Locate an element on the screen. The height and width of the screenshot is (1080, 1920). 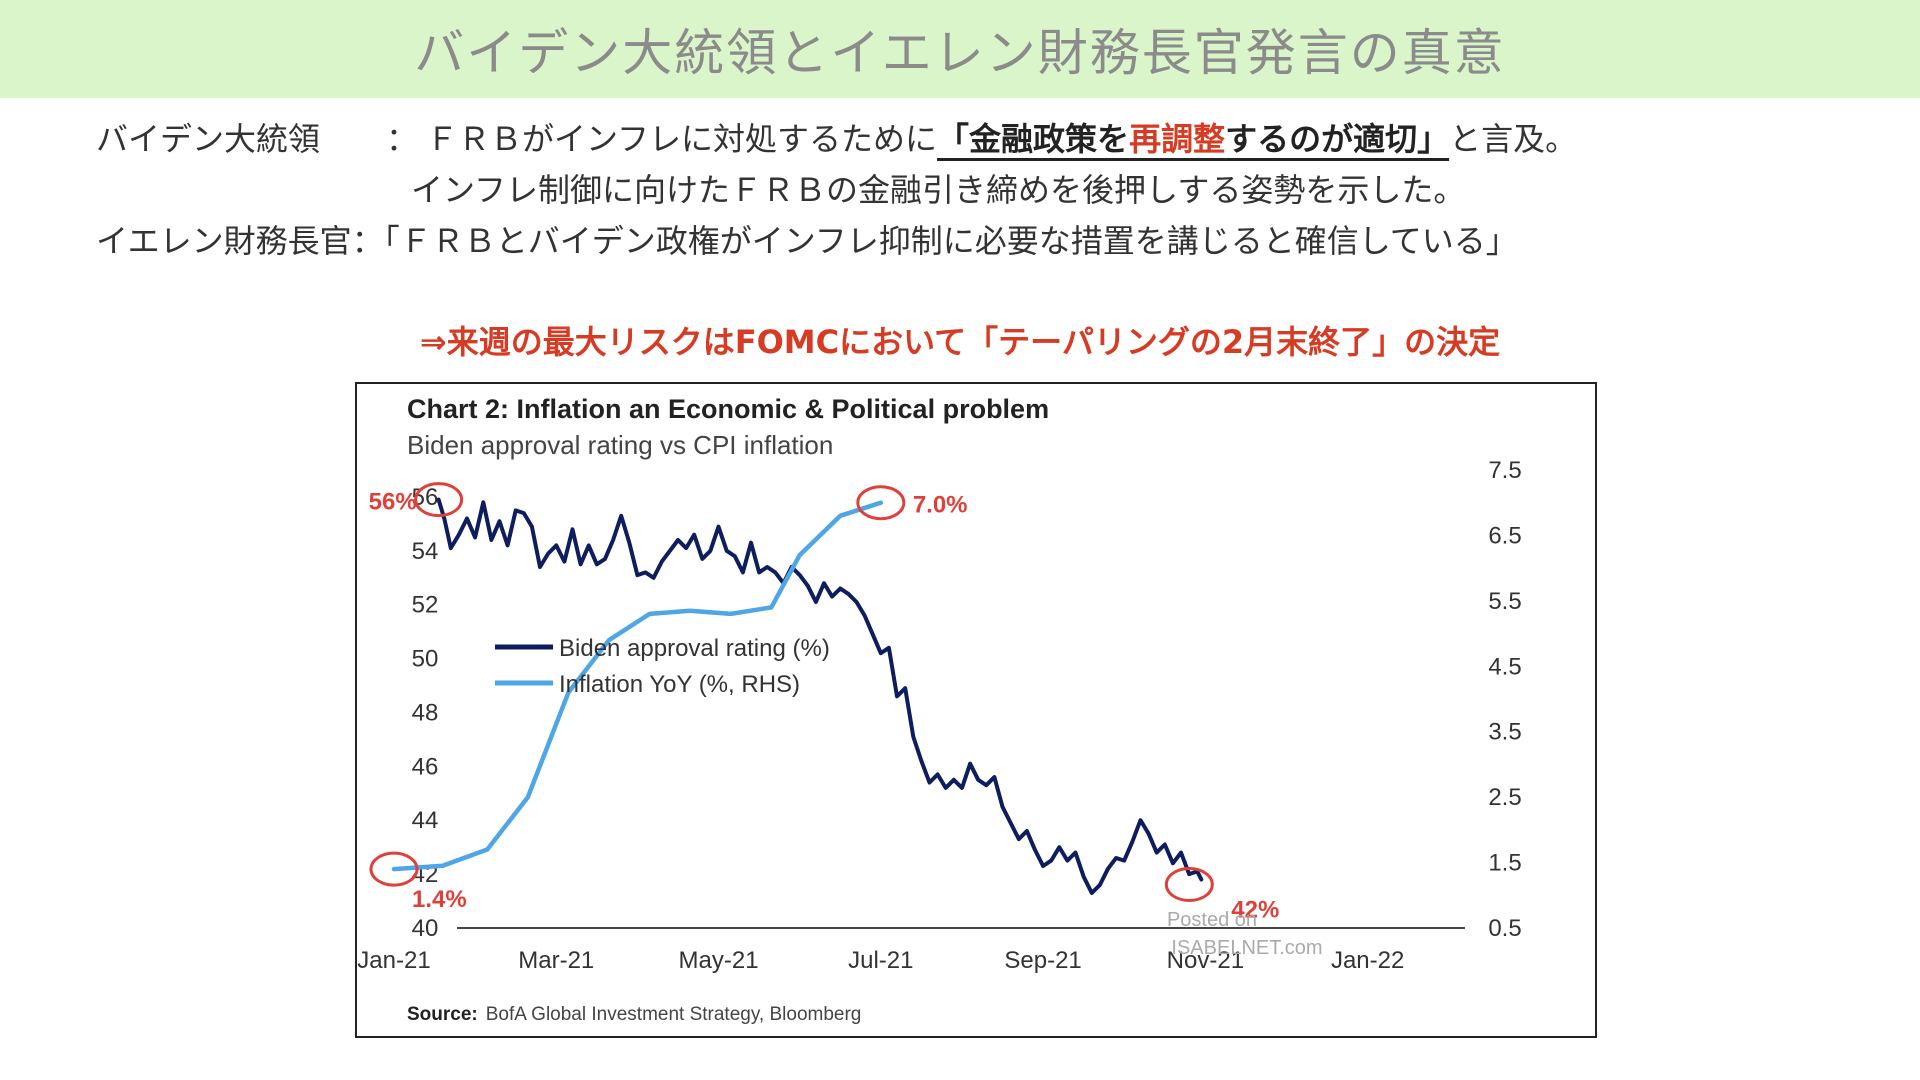
left-tick-label: 46 is located at coordinates (425, 766).